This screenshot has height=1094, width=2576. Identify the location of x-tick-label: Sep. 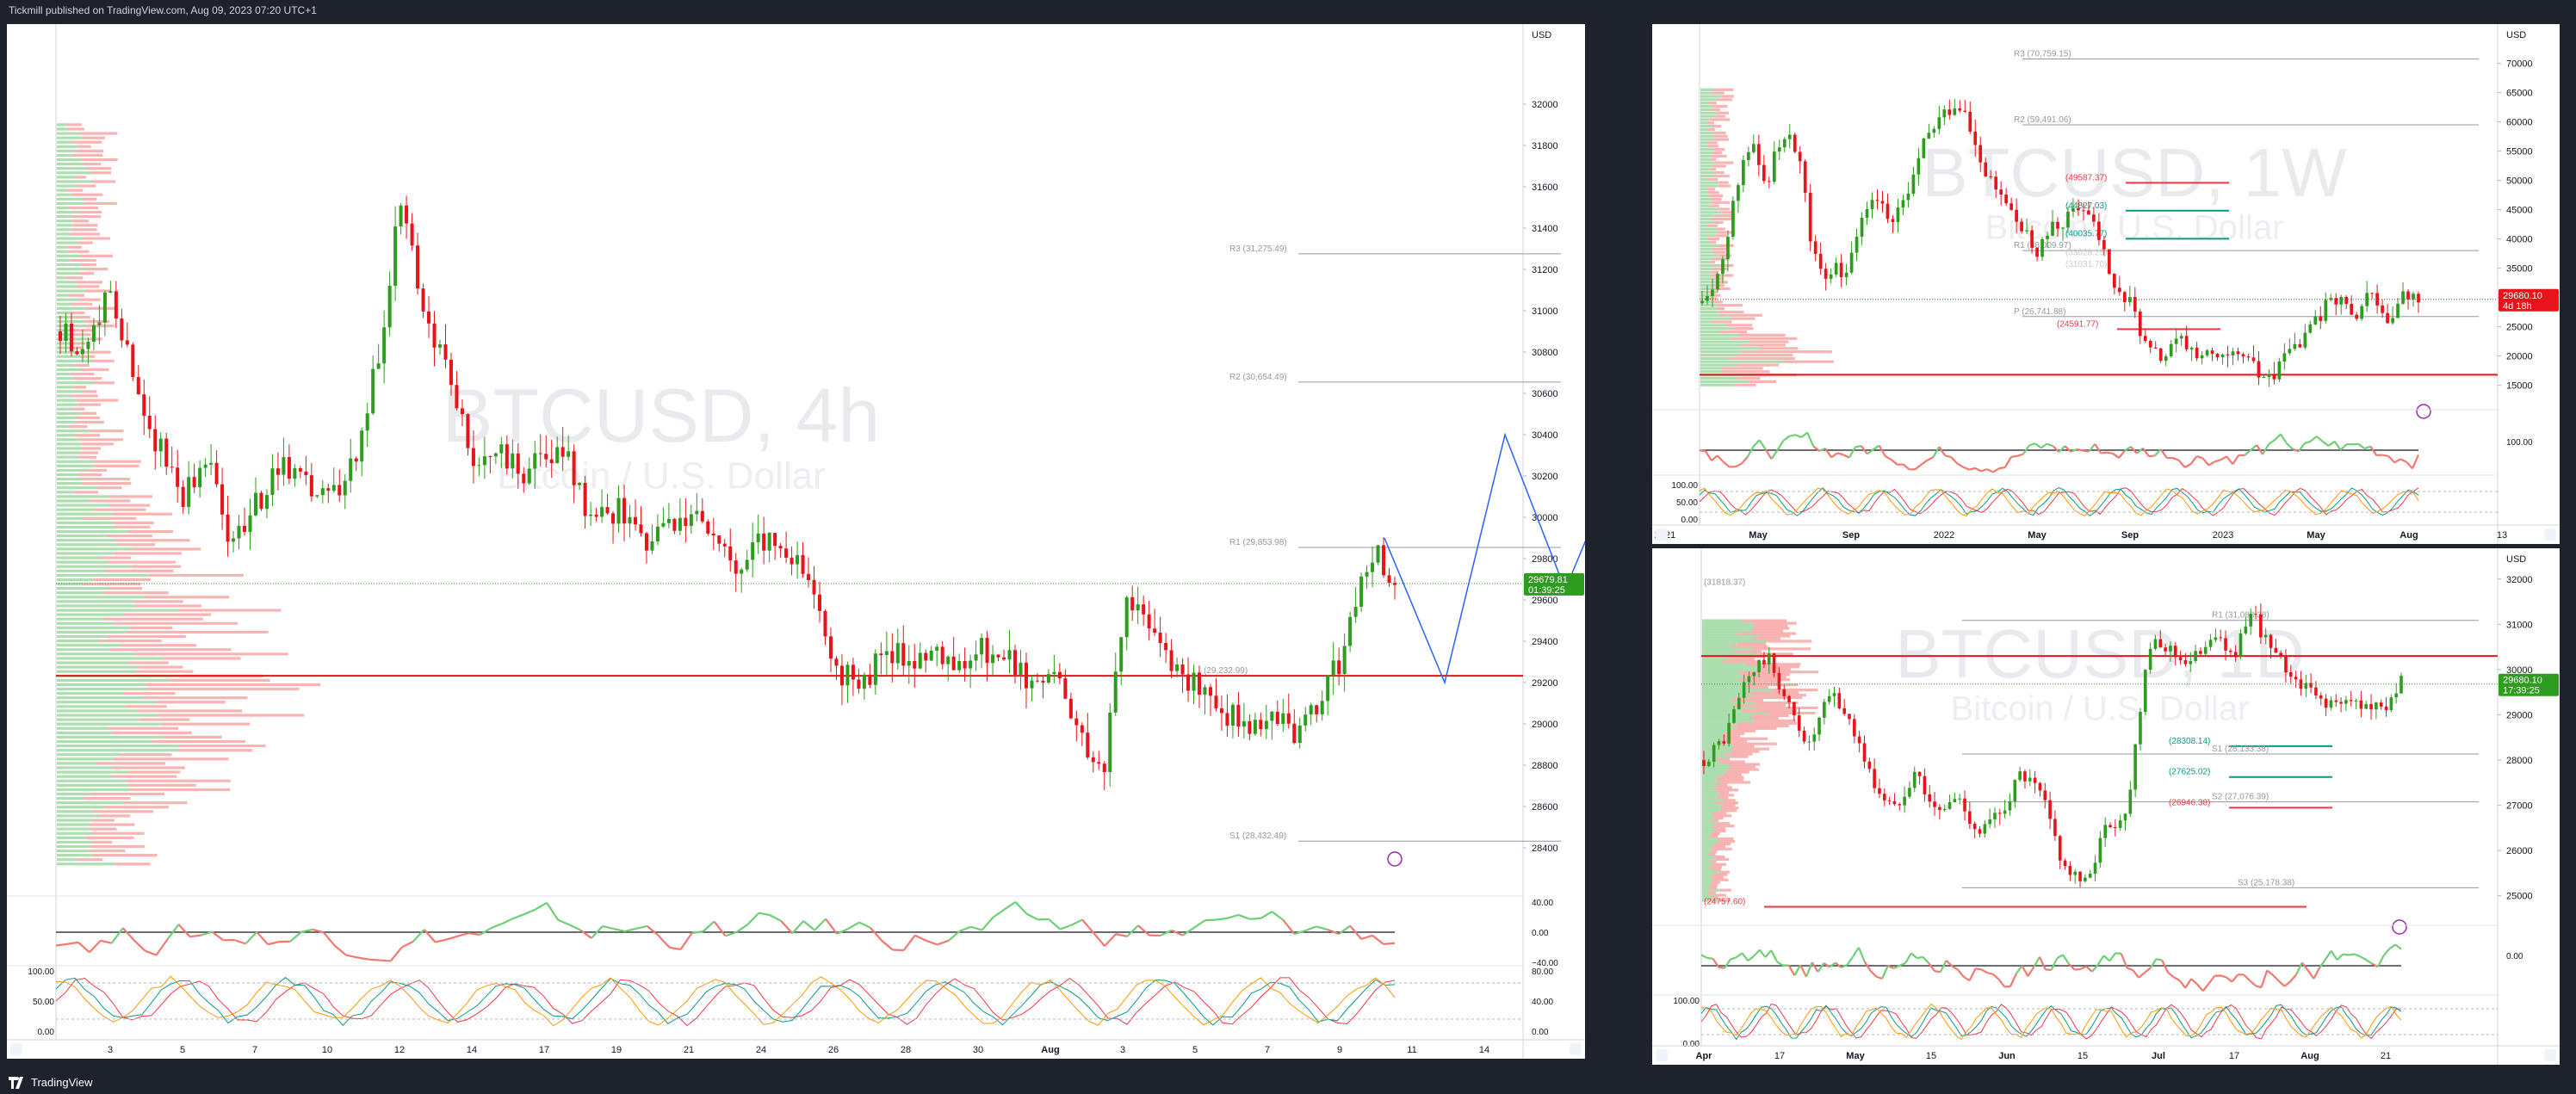
(1851, 535).